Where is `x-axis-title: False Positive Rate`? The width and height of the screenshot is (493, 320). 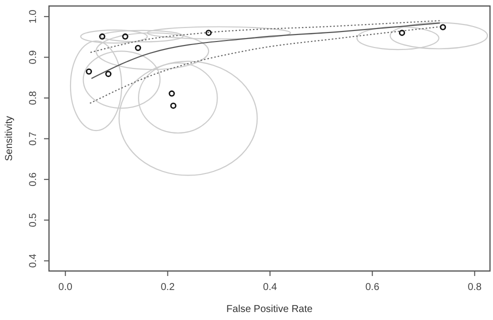
x-axis-title: False Positive Rate is located at coordinates (270, 309).